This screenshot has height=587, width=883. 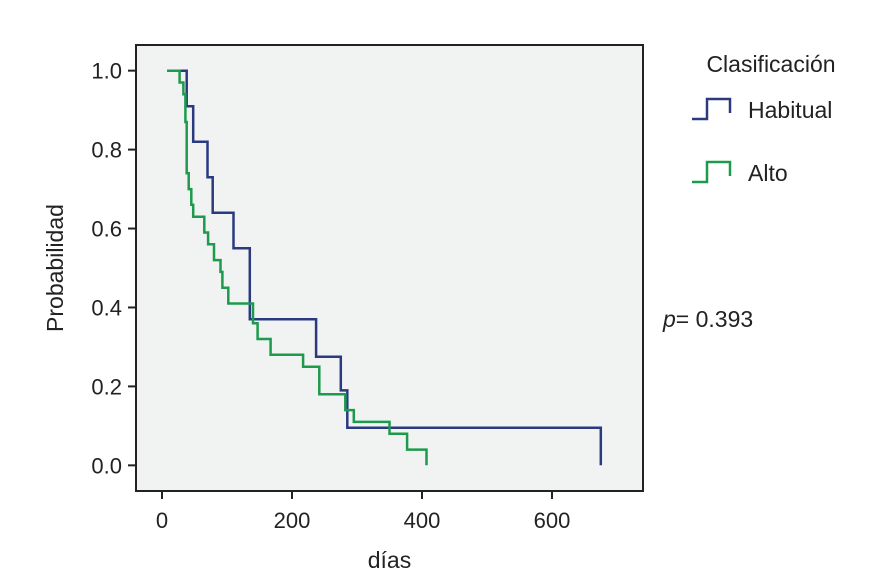 I want to click on x-axis-title: días, so click(x=389, y=560).